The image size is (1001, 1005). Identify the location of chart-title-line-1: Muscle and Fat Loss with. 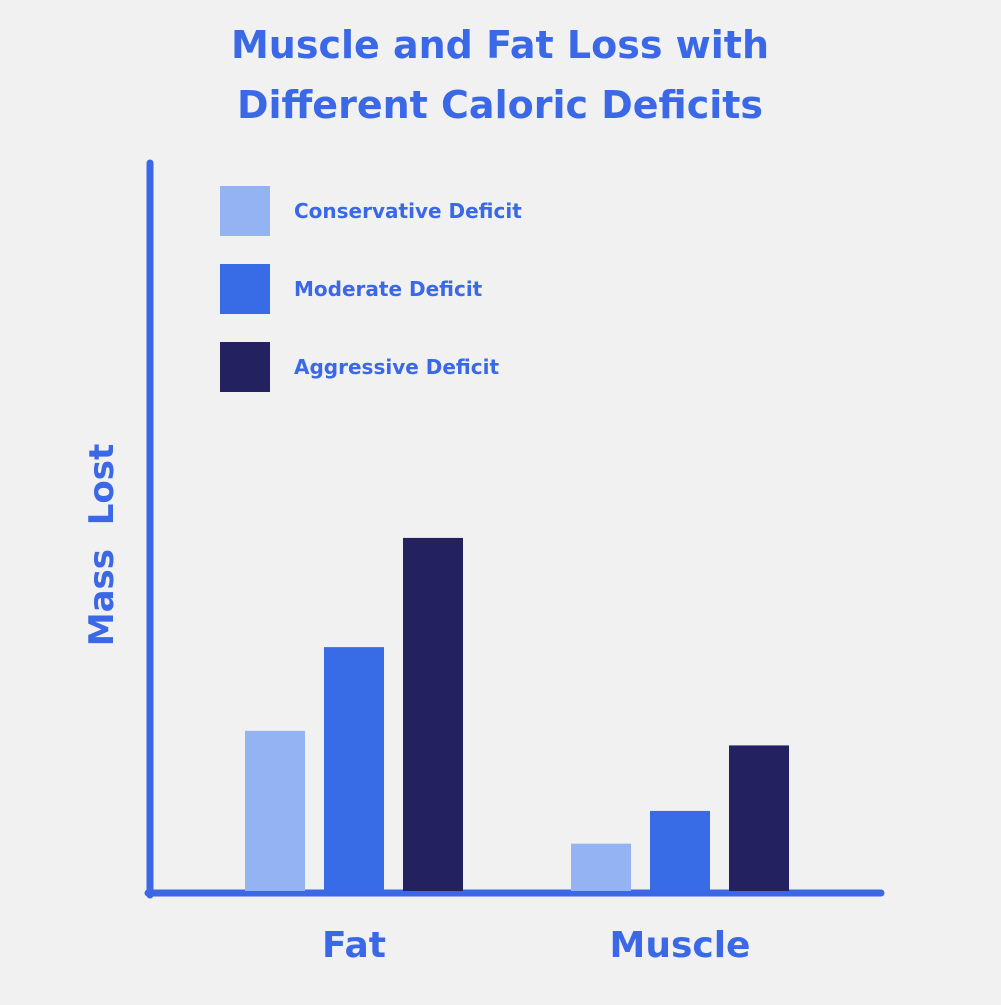
(500, 45).